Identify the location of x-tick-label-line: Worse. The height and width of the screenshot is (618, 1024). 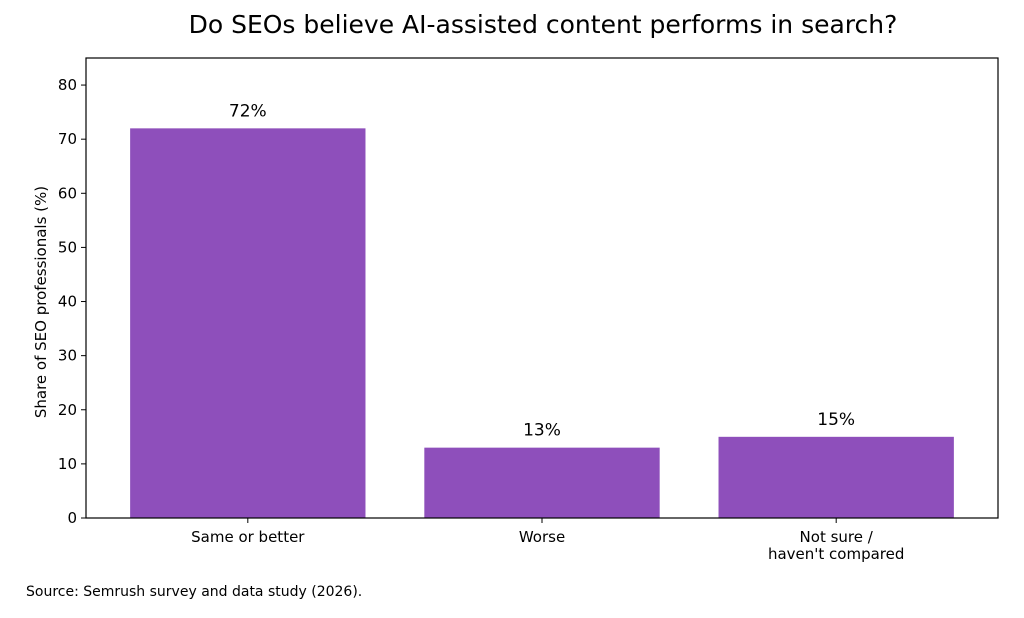
(542, 537).